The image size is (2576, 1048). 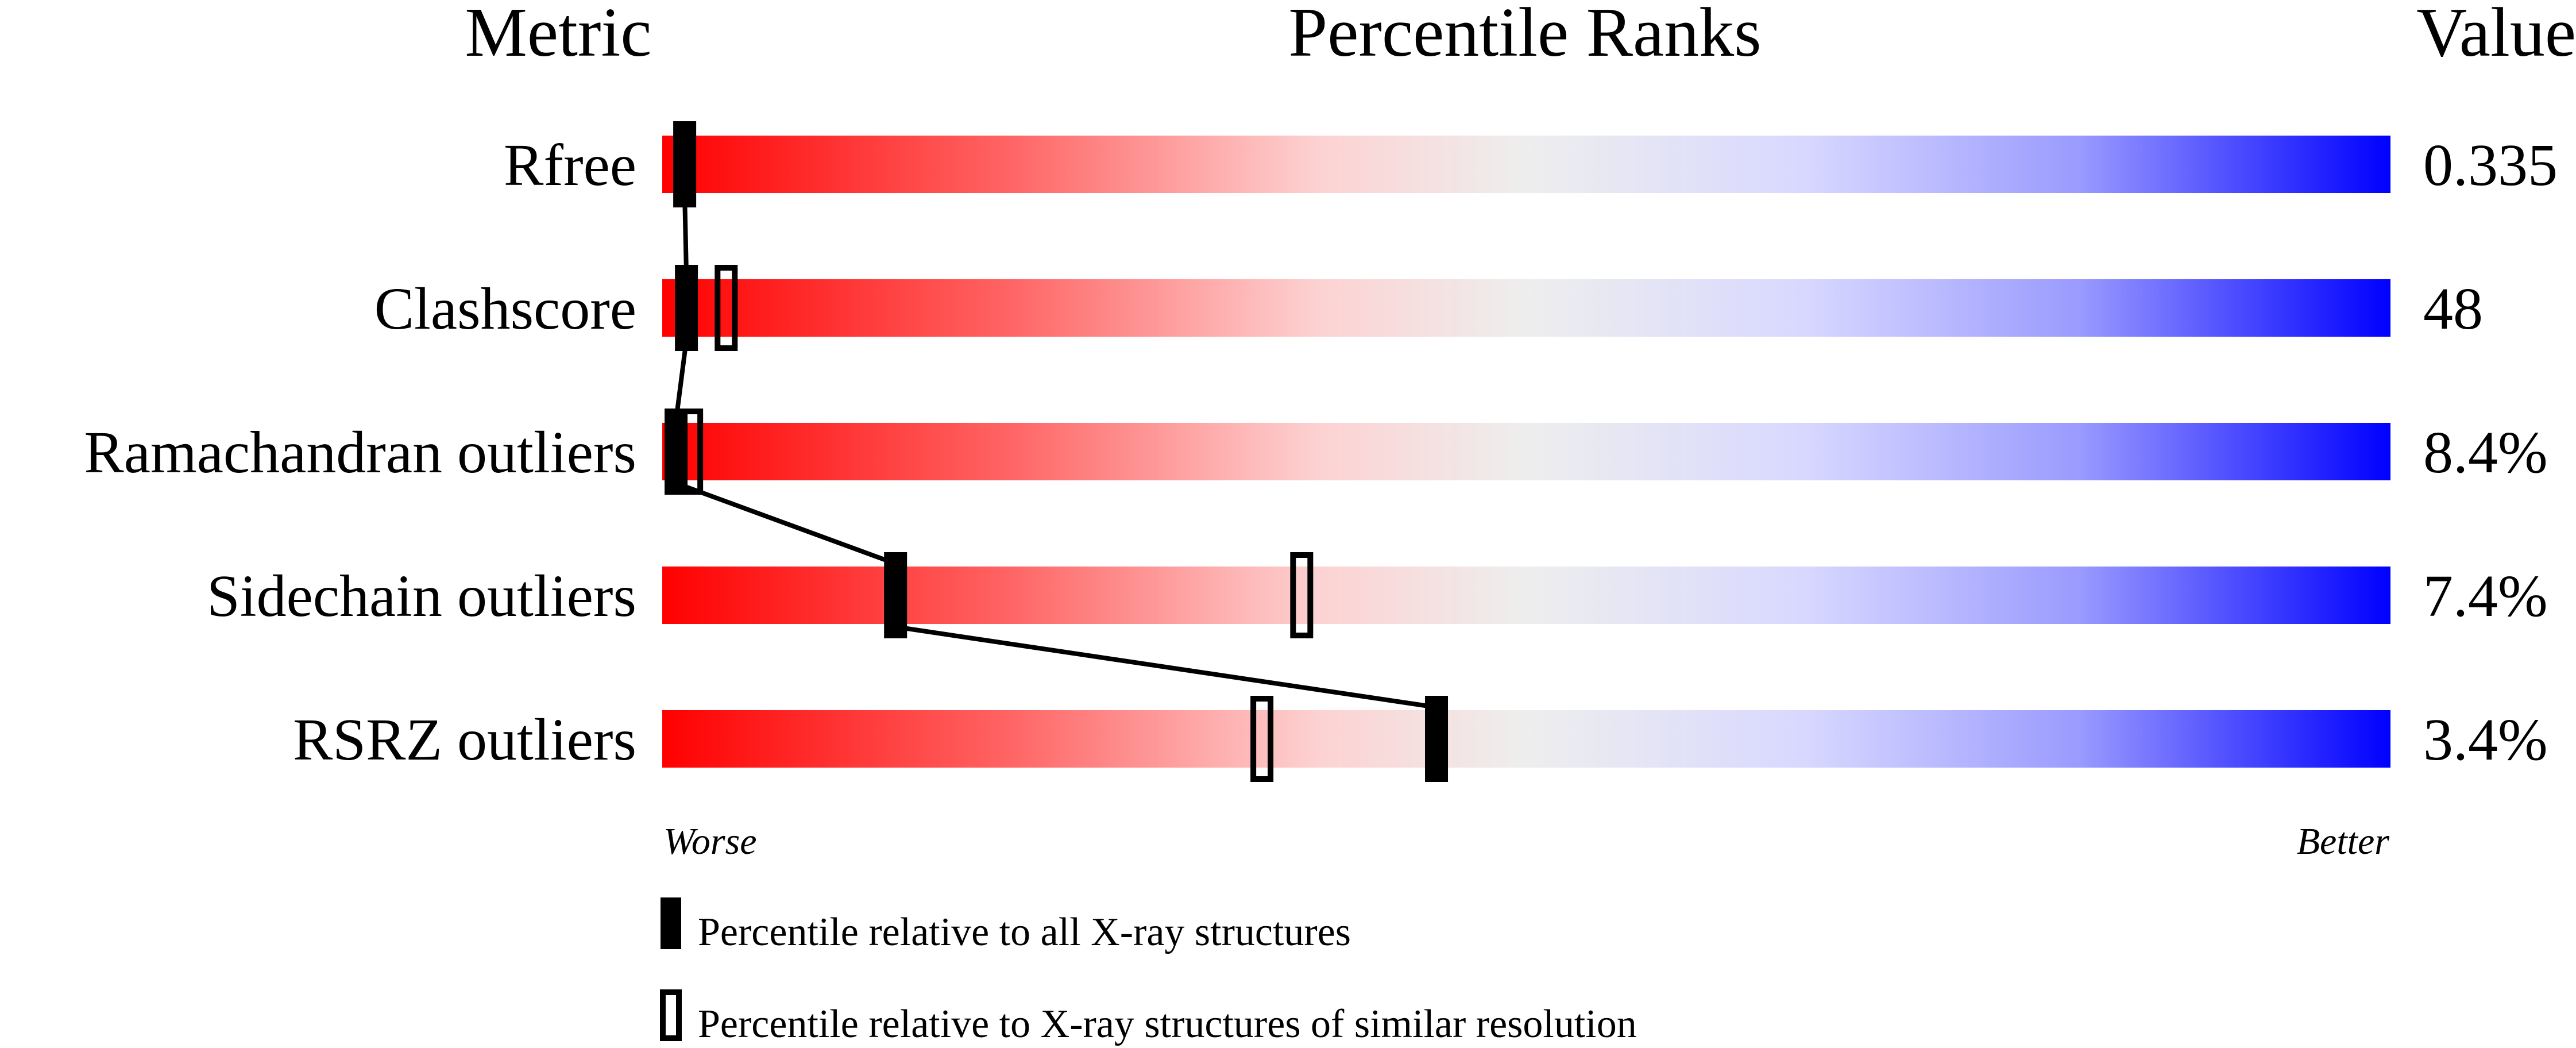 What do you see at coordinates (2343, 841) in the screenshot?
I see `better-label: Better` at bounding box center [2343, 841].